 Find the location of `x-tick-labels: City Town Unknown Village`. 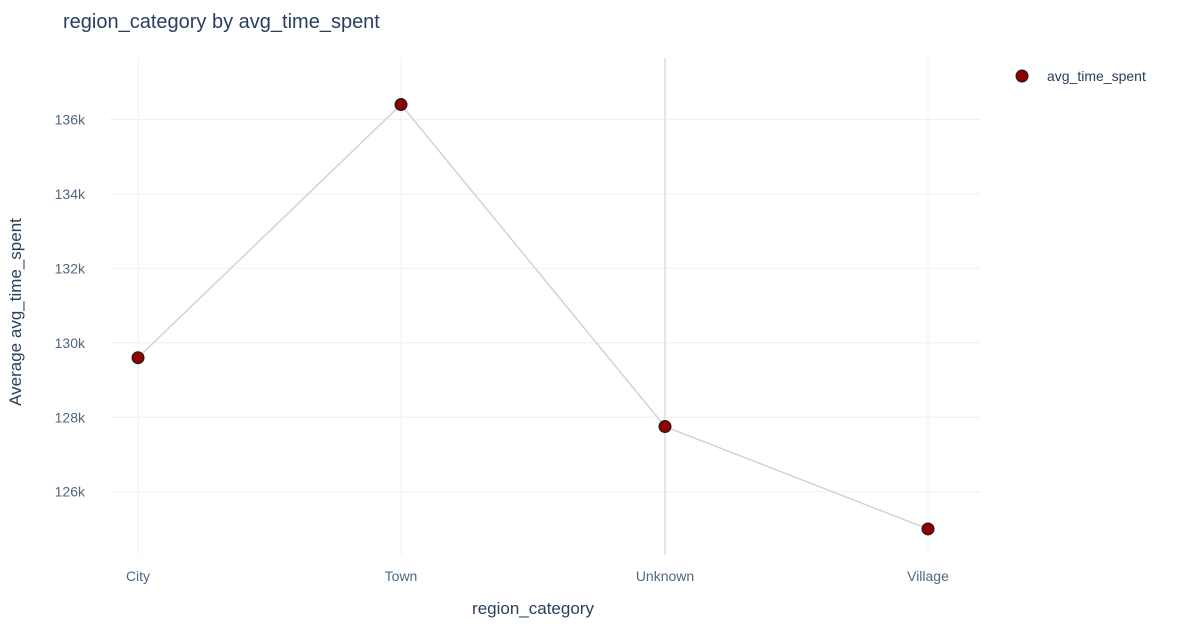

x-tick-labels: City Town Unknown Village is located at coordinates (537, 576).